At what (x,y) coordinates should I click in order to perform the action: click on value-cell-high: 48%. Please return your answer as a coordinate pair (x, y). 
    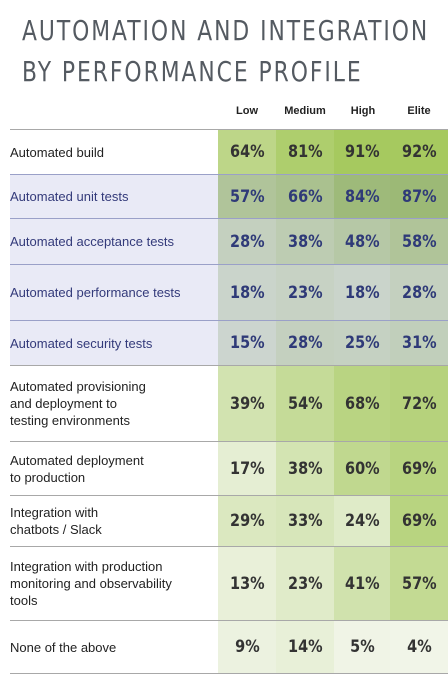
    Looking at the image, I should click on (362, 241).